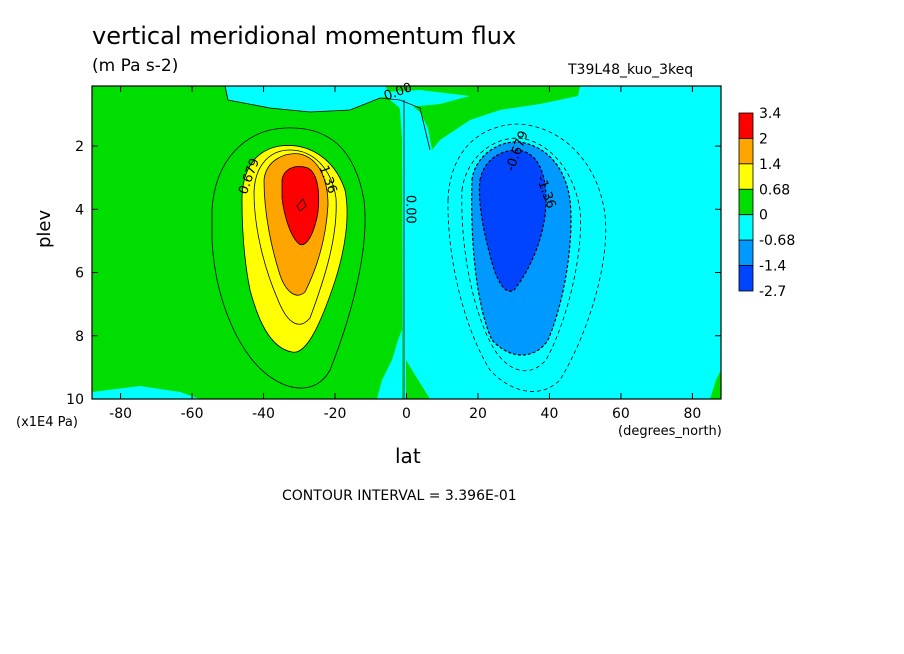 The width and height of the screenshot is (904, 654). Describe the element at coordinates (120, 414) in the screenshot. I see `x-tick-label: -80` at that location.